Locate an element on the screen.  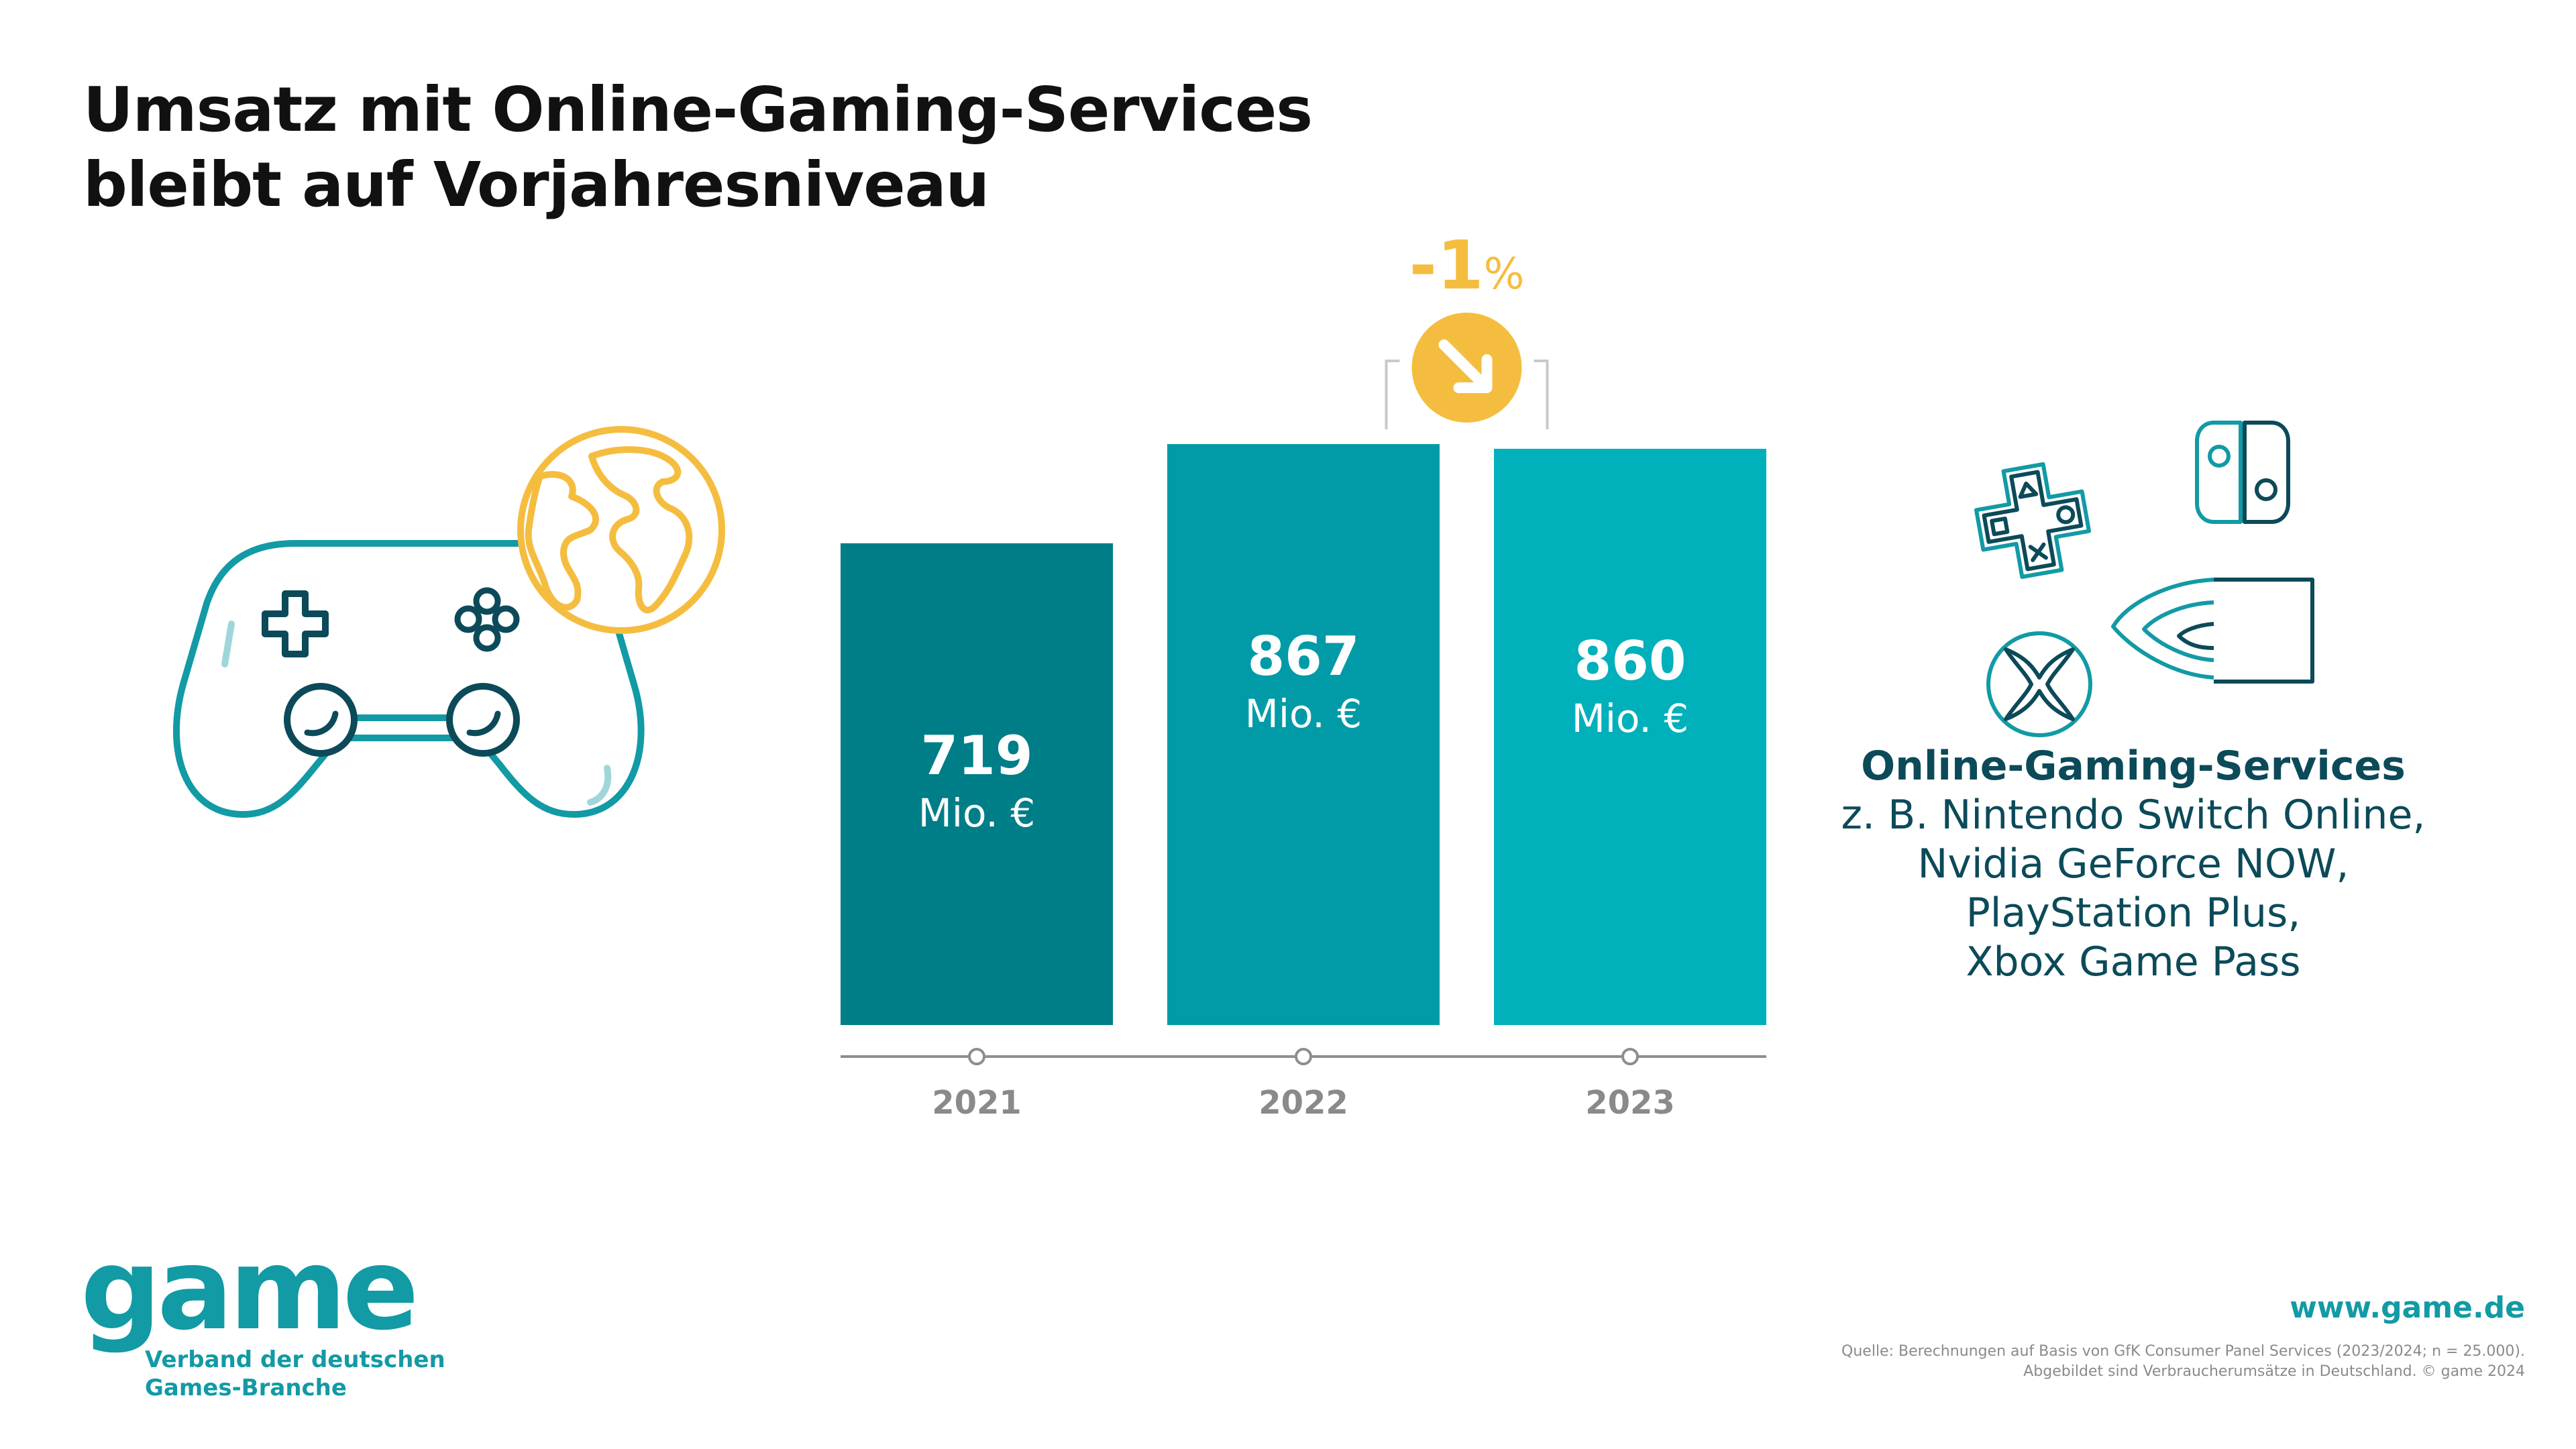
title-line-1: Umsatz mit Online-Gaming-Services is located at coordinates (698, 110).